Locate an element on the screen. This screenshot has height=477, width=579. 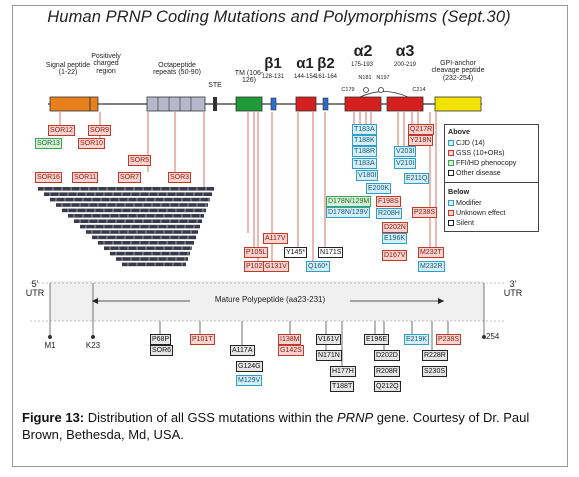
mutation-below-tag: G124G is located at coordinates (249, 366).